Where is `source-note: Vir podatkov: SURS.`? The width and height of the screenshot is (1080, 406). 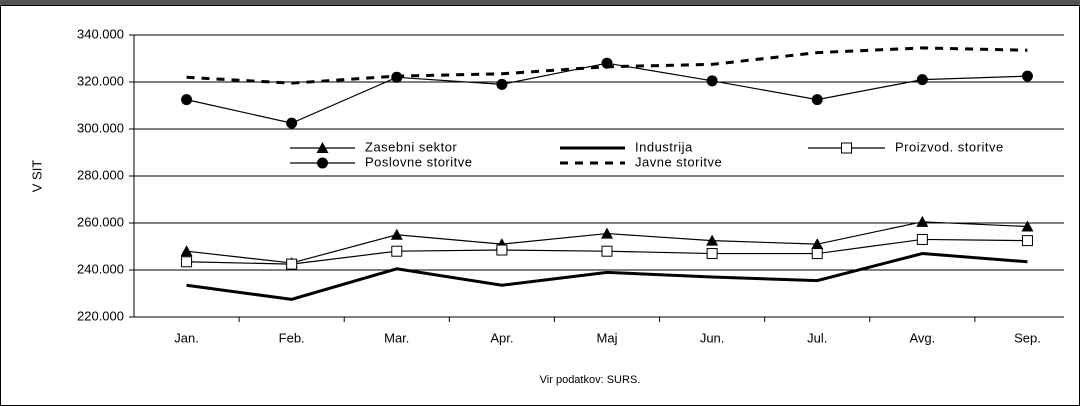 source-note: Vir podatkov: SURS. is located at coordinates (590, 380).